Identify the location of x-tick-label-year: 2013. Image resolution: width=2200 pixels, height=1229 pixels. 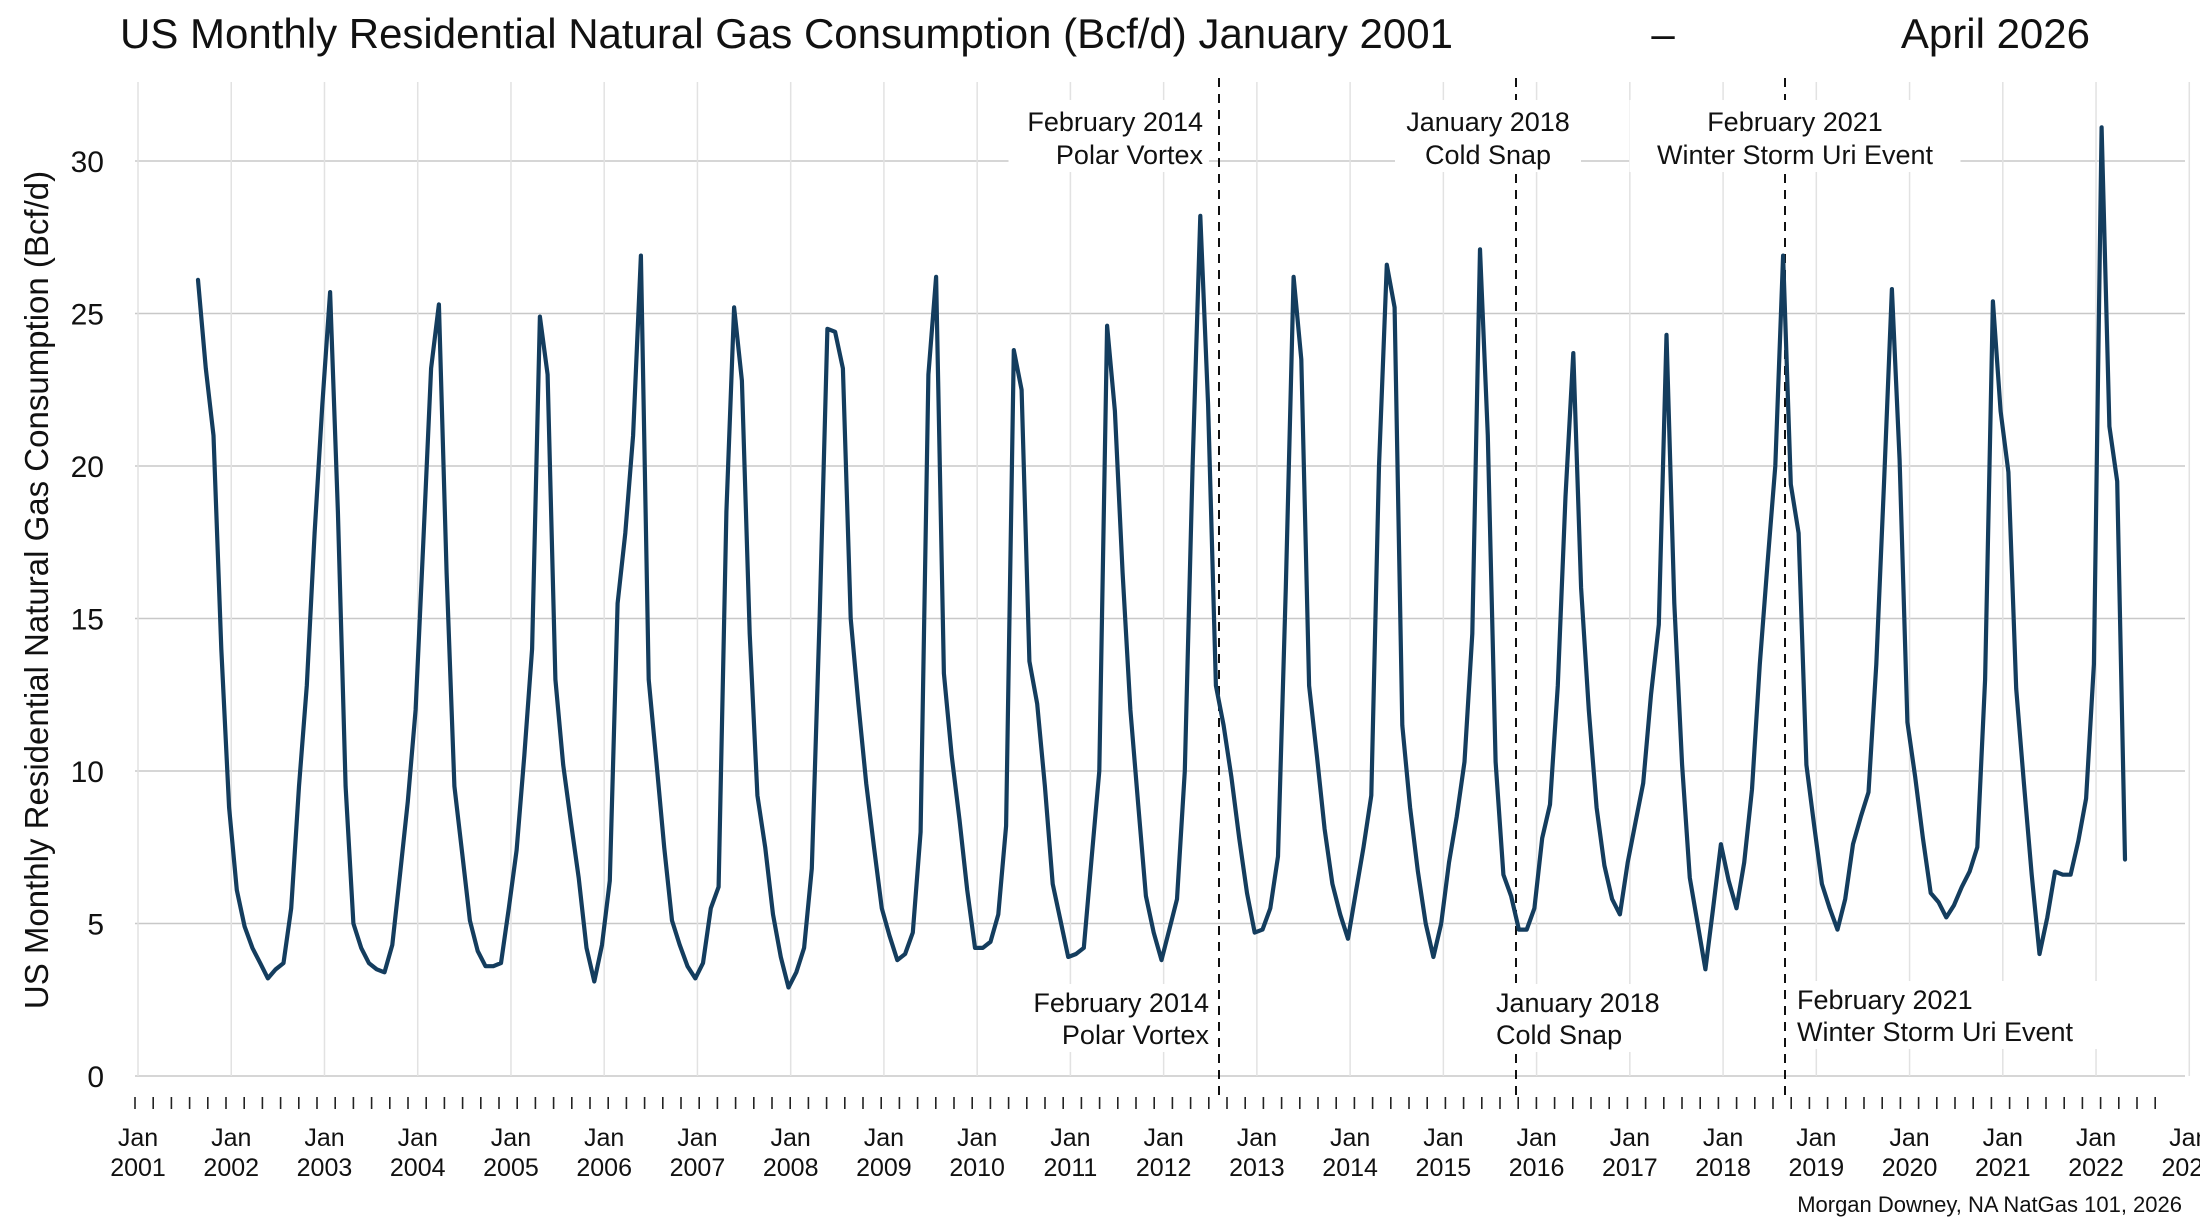
(1257, 1168).